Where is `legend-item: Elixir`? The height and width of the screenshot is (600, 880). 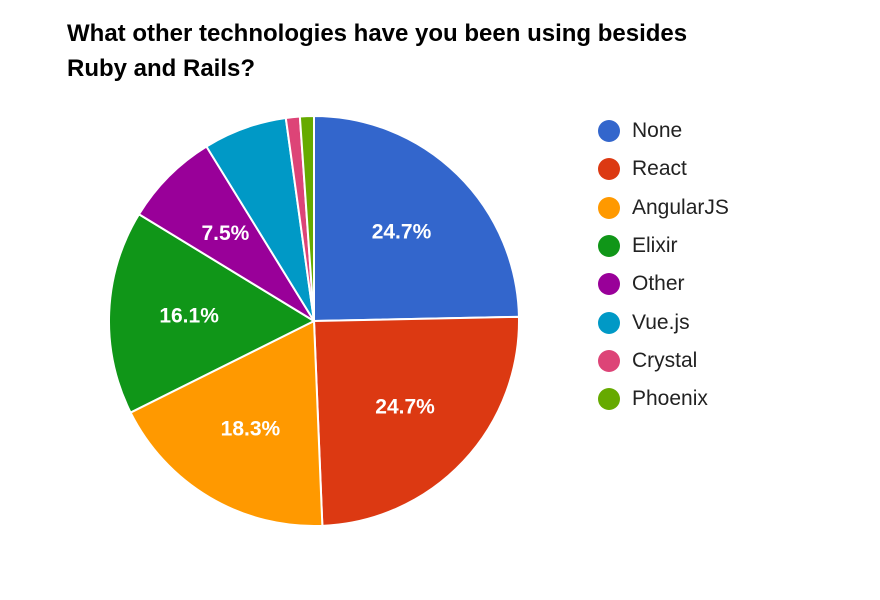
legend-item: Elixir is located at coordinates (663, 246).